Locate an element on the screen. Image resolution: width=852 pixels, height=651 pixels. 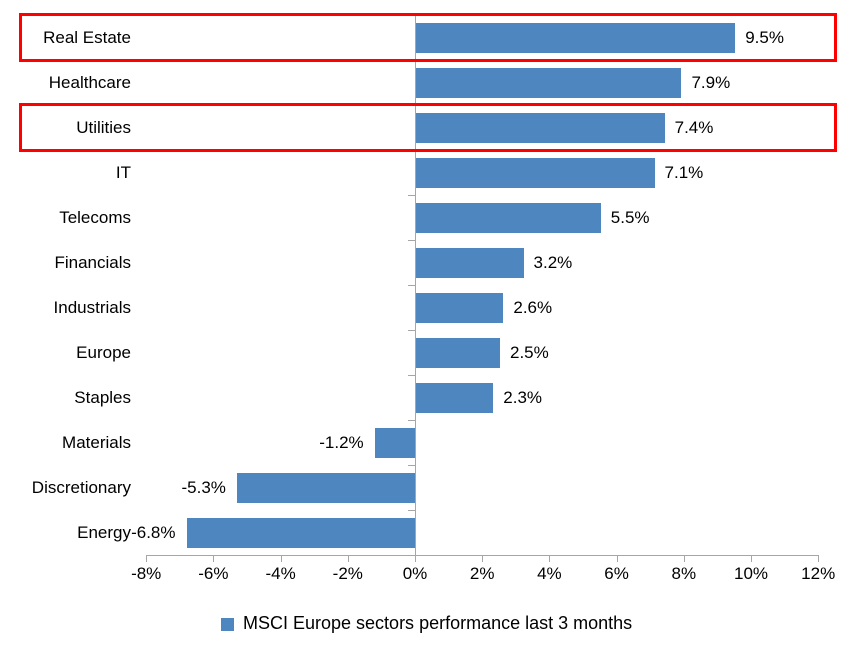
x-tick-label: 10% is located at coordinates (751, 573).